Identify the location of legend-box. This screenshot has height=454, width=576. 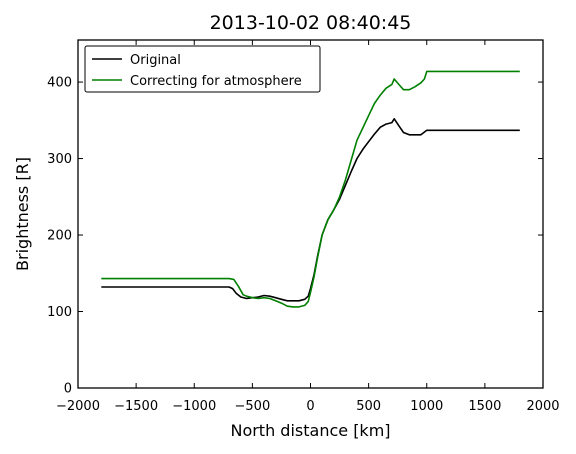
(202, 69).